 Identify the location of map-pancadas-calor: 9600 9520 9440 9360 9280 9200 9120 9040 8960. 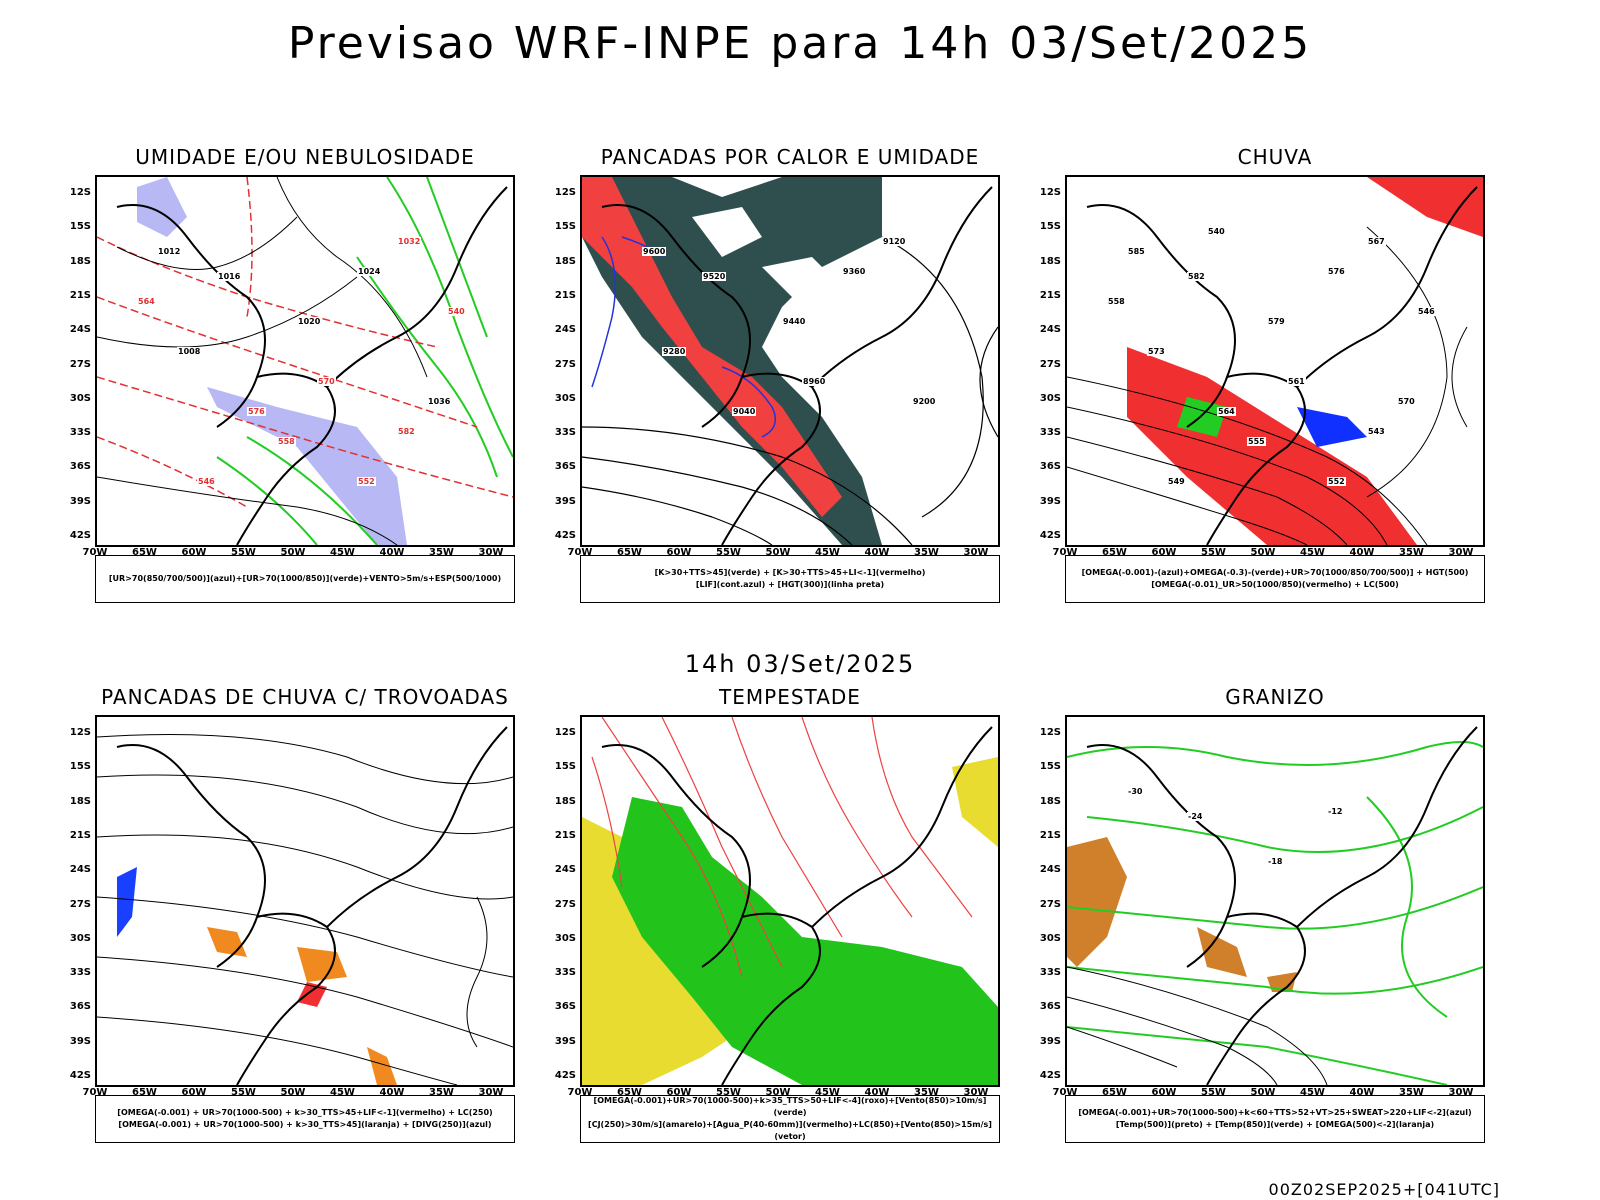
(790, 361).